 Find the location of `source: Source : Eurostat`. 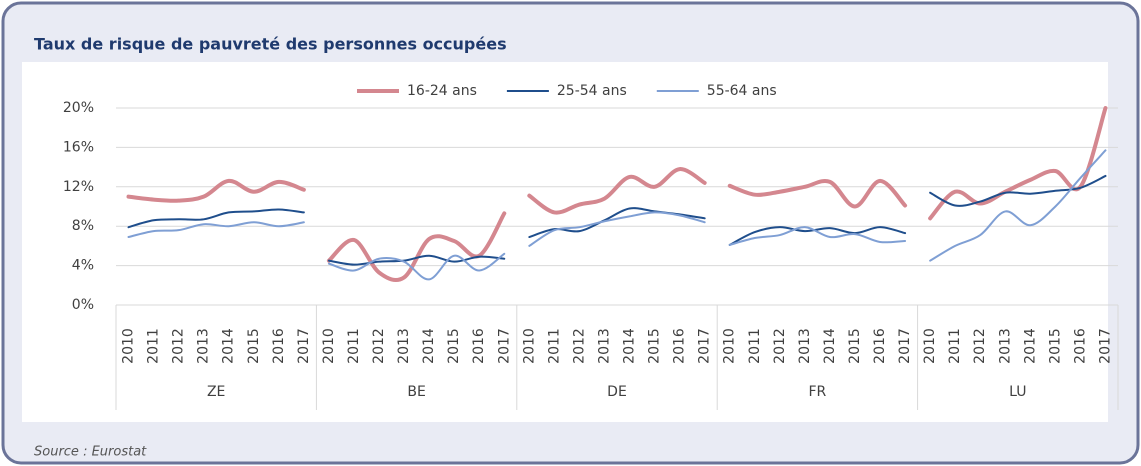

source: Source : Eurostat is located at coordinates (90, 452).